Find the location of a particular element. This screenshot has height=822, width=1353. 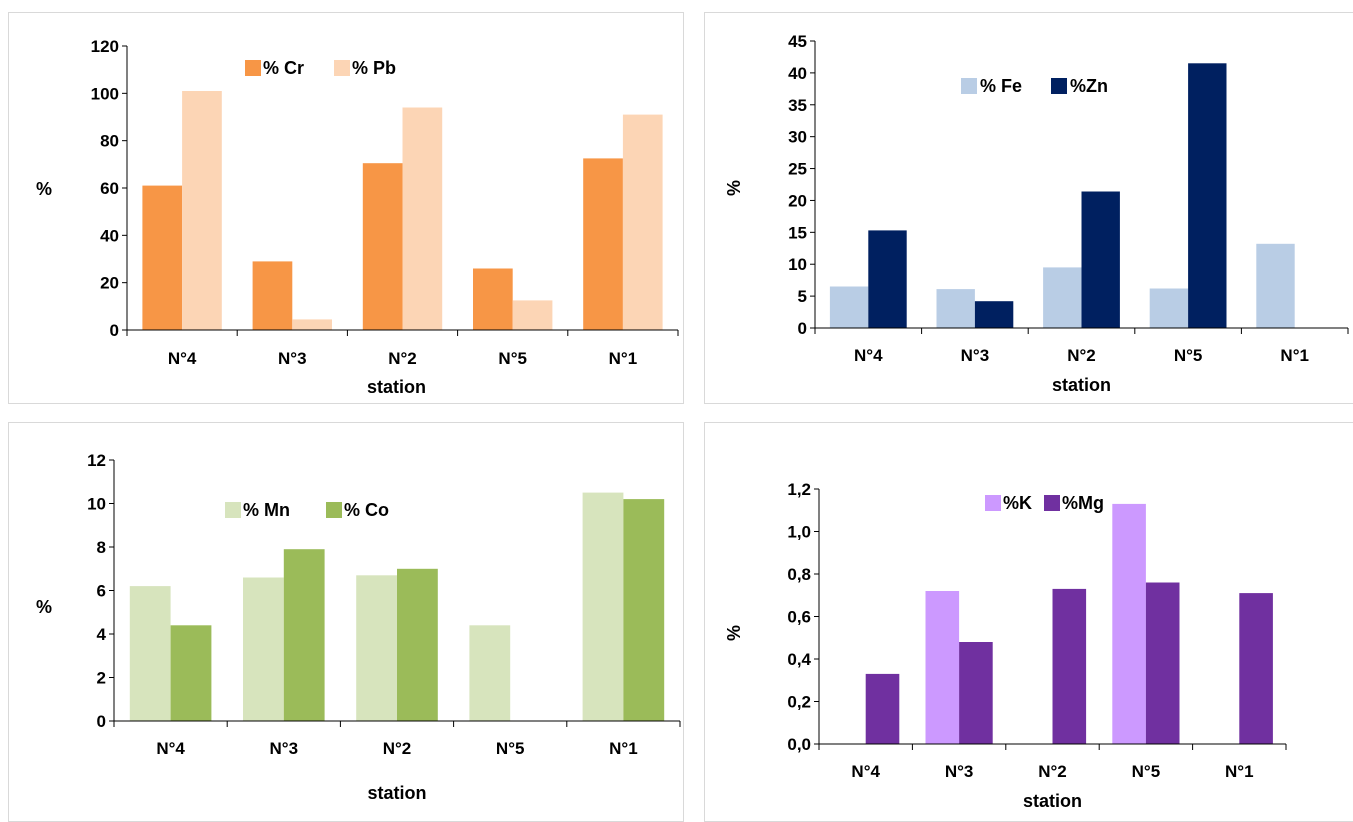

chart2-y-tick-label-4: 15 is located at coordinates (797, 232).